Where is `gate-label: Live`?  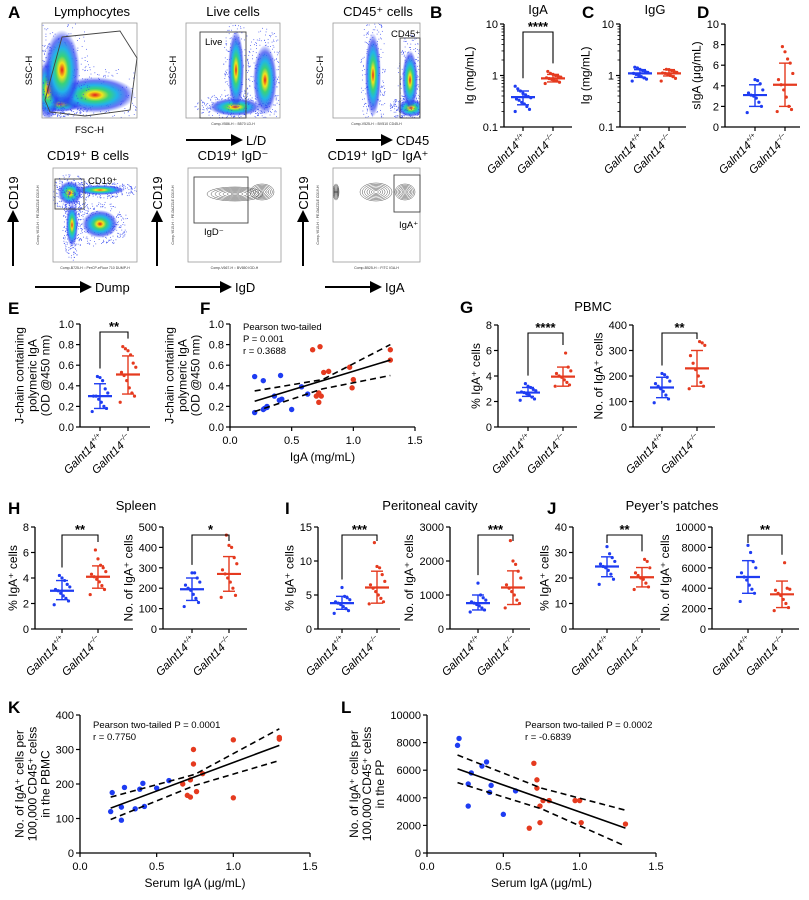 gate-label: Live is located at coordinates (213, 42).